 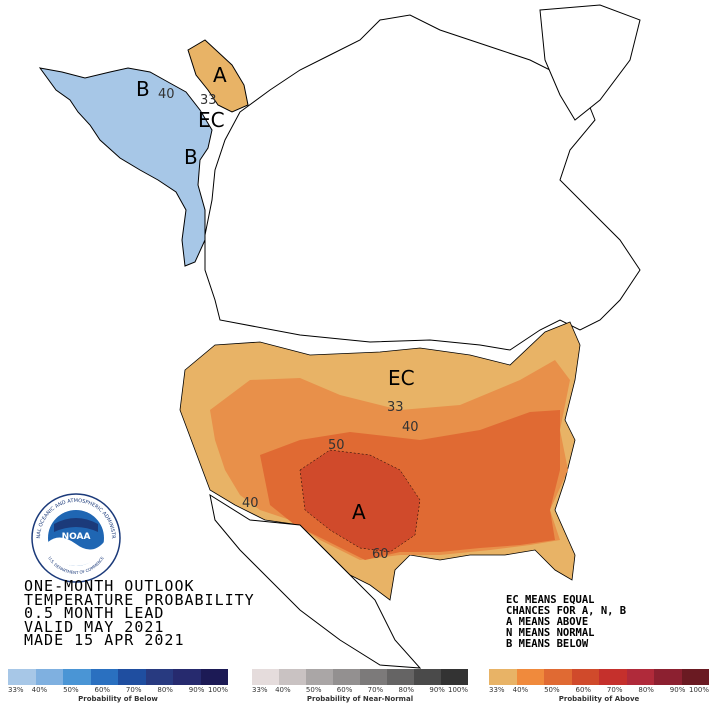 What do you see at coordinates (457, 690) in the screenshot?
I see `normal-tick-7: 100%` at bounding box center [457, 690].